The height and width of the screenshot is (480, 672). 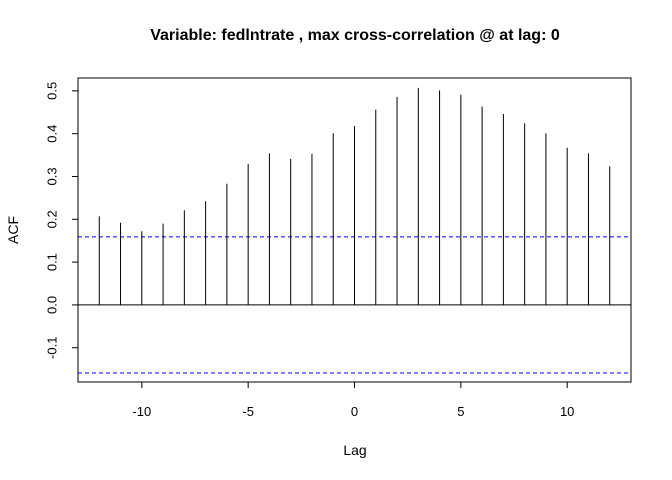 I want to click on y-axis: -0.1 0.0 0.1 0.2 0.3 0.4 0.5, so click(x=62, y=220).